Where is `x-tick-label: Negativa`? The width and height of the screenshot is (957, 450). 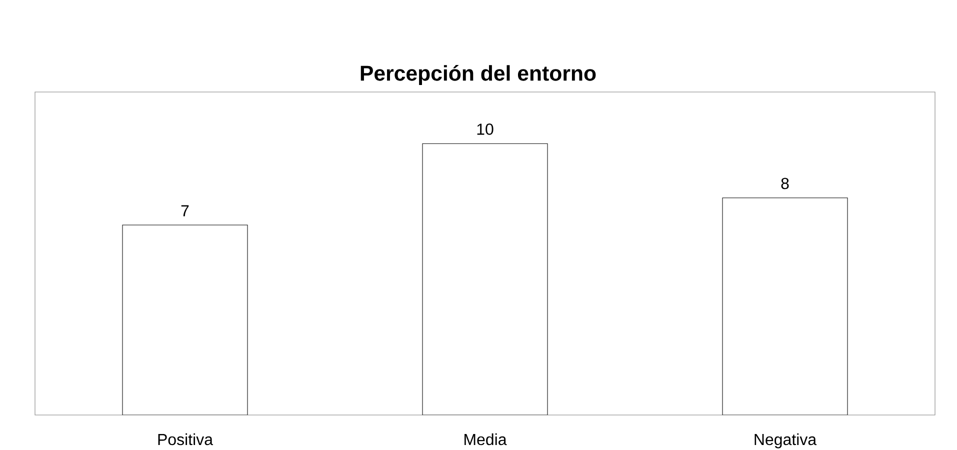
x-tick-label: Negativa is located at coordinates (785, 440).